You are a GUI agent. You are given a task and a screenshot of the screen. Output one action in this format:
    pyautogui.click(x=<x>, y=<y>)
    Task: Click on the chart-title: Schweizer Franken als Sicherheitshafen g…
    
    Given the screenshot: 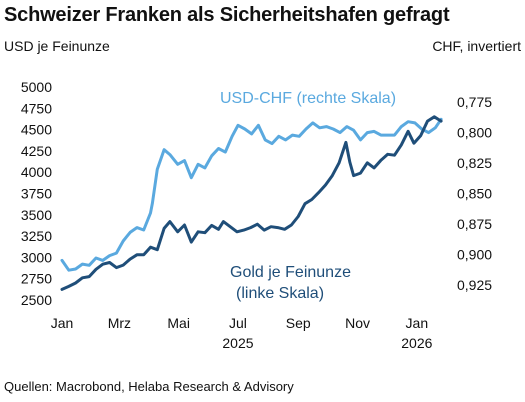 What is the action you would take?
    pyautogui.click(x=227, y=15)
    